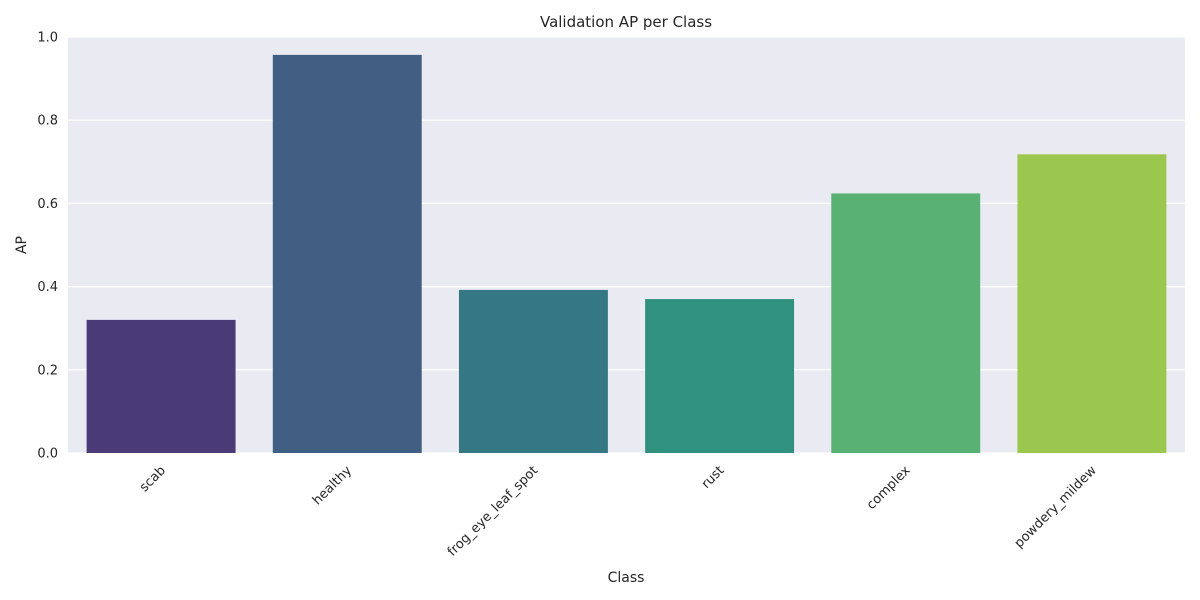 This screenshot has height=600, width=1200. What do you see at coordinates (153, 479) in the screenshot?
I see `x-tick-label: scab` at bounding box center [153, 479].